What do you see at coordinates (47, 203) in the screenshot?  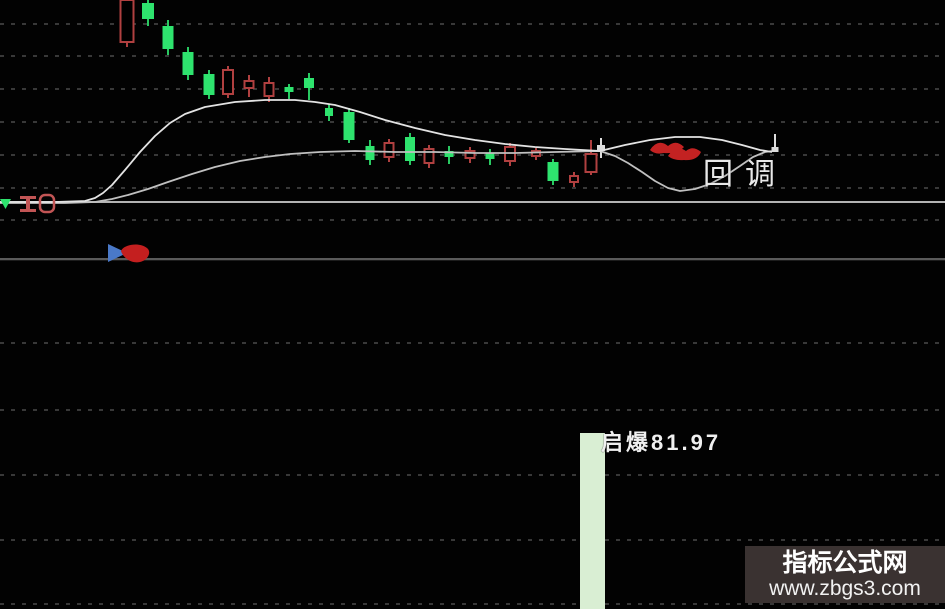 I see `tiny-hollow-candle-marker` at bounding box center [47, 203].